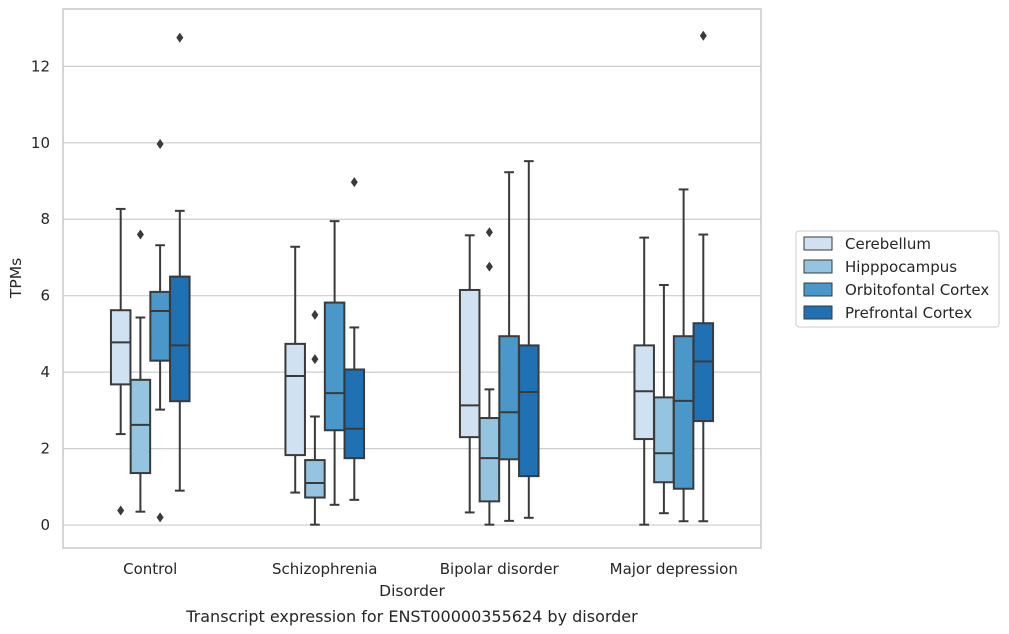 The image size is (1009, 634). I want to click on y-tick-labels: 0 2 4 6 8 10 12, so click(40, 295).